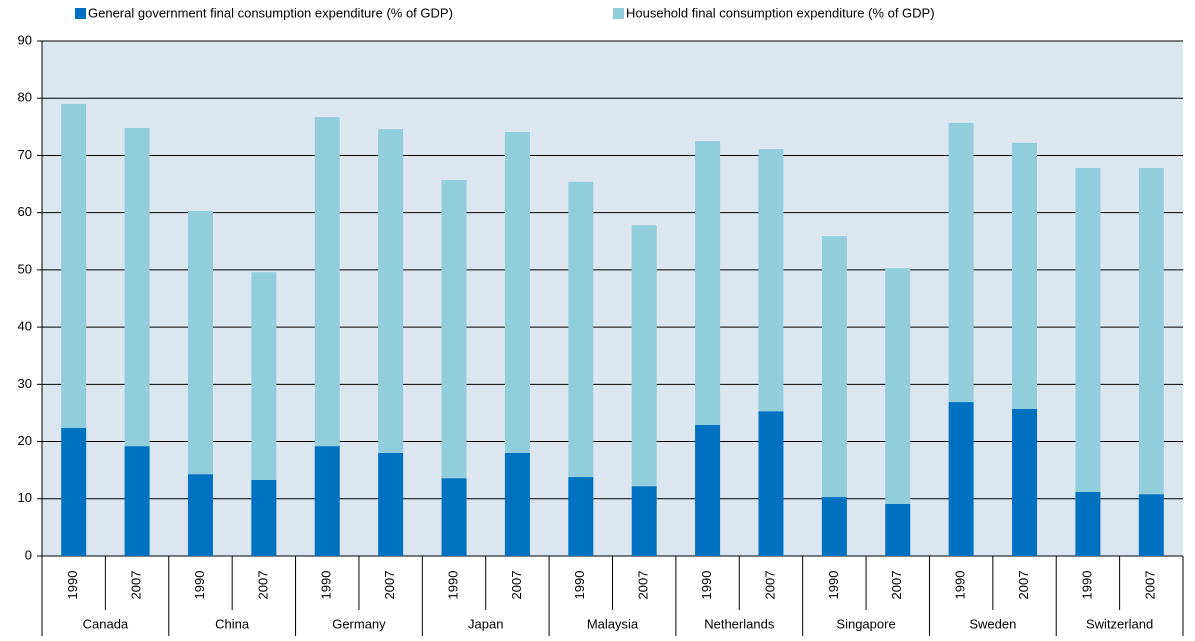  I want to click on group-label: Japan, so click(485, 623).